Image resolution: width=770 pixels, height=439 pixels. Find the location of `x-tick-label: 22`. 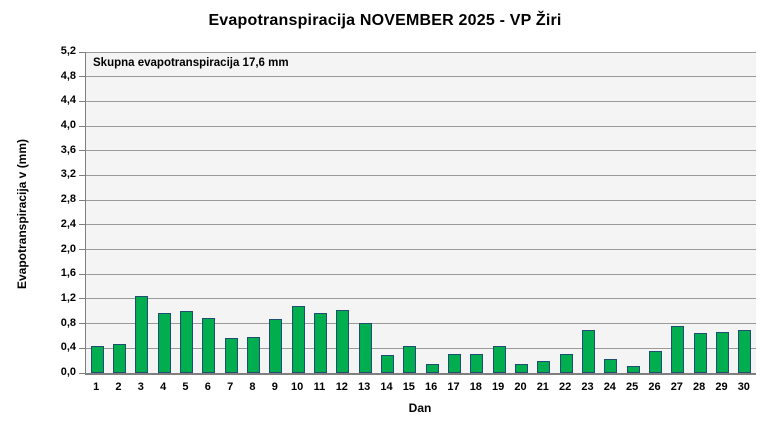

x-tick-label: 22 is located at coordinates (565, 387).